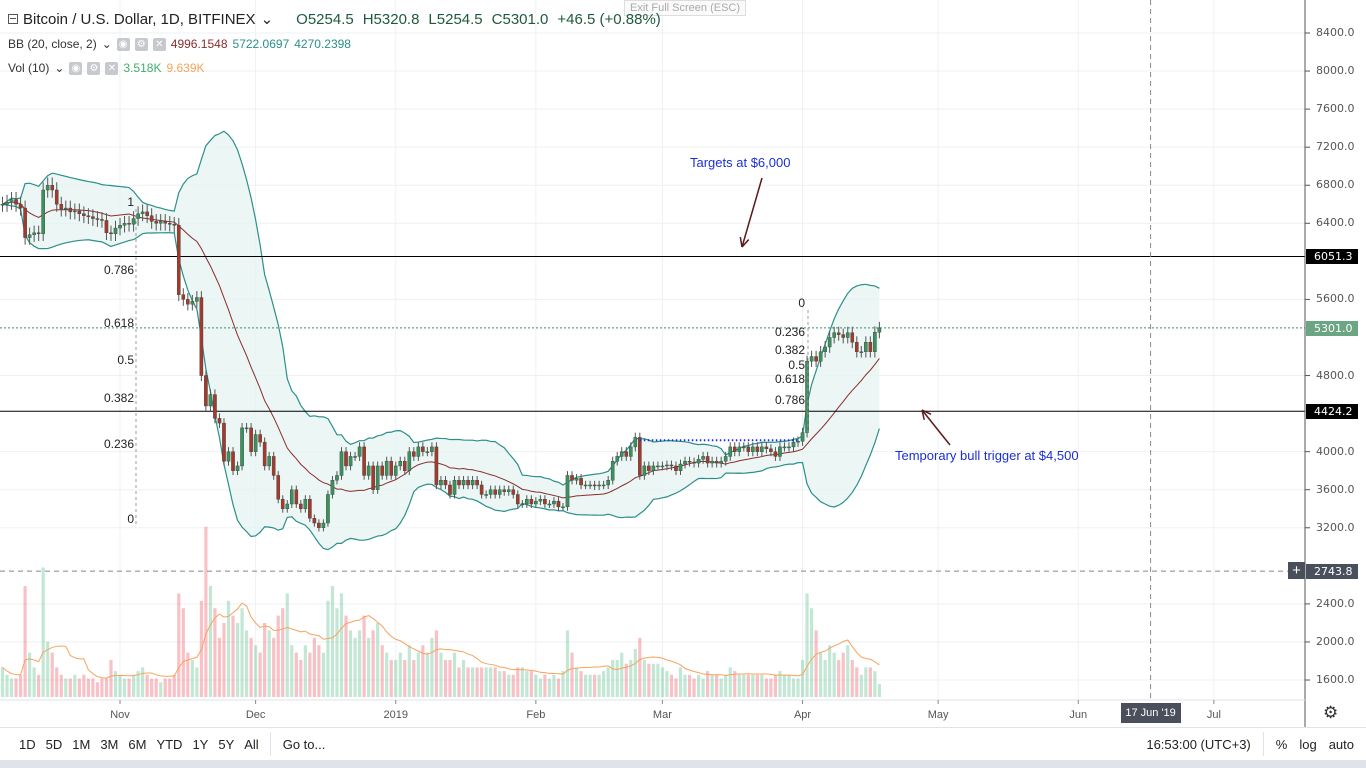 This screenshot has height=768, width=1366. Describe the element at coordinates (936, 427) in the screenshot. I see `arrow-to-trigger` at that location.